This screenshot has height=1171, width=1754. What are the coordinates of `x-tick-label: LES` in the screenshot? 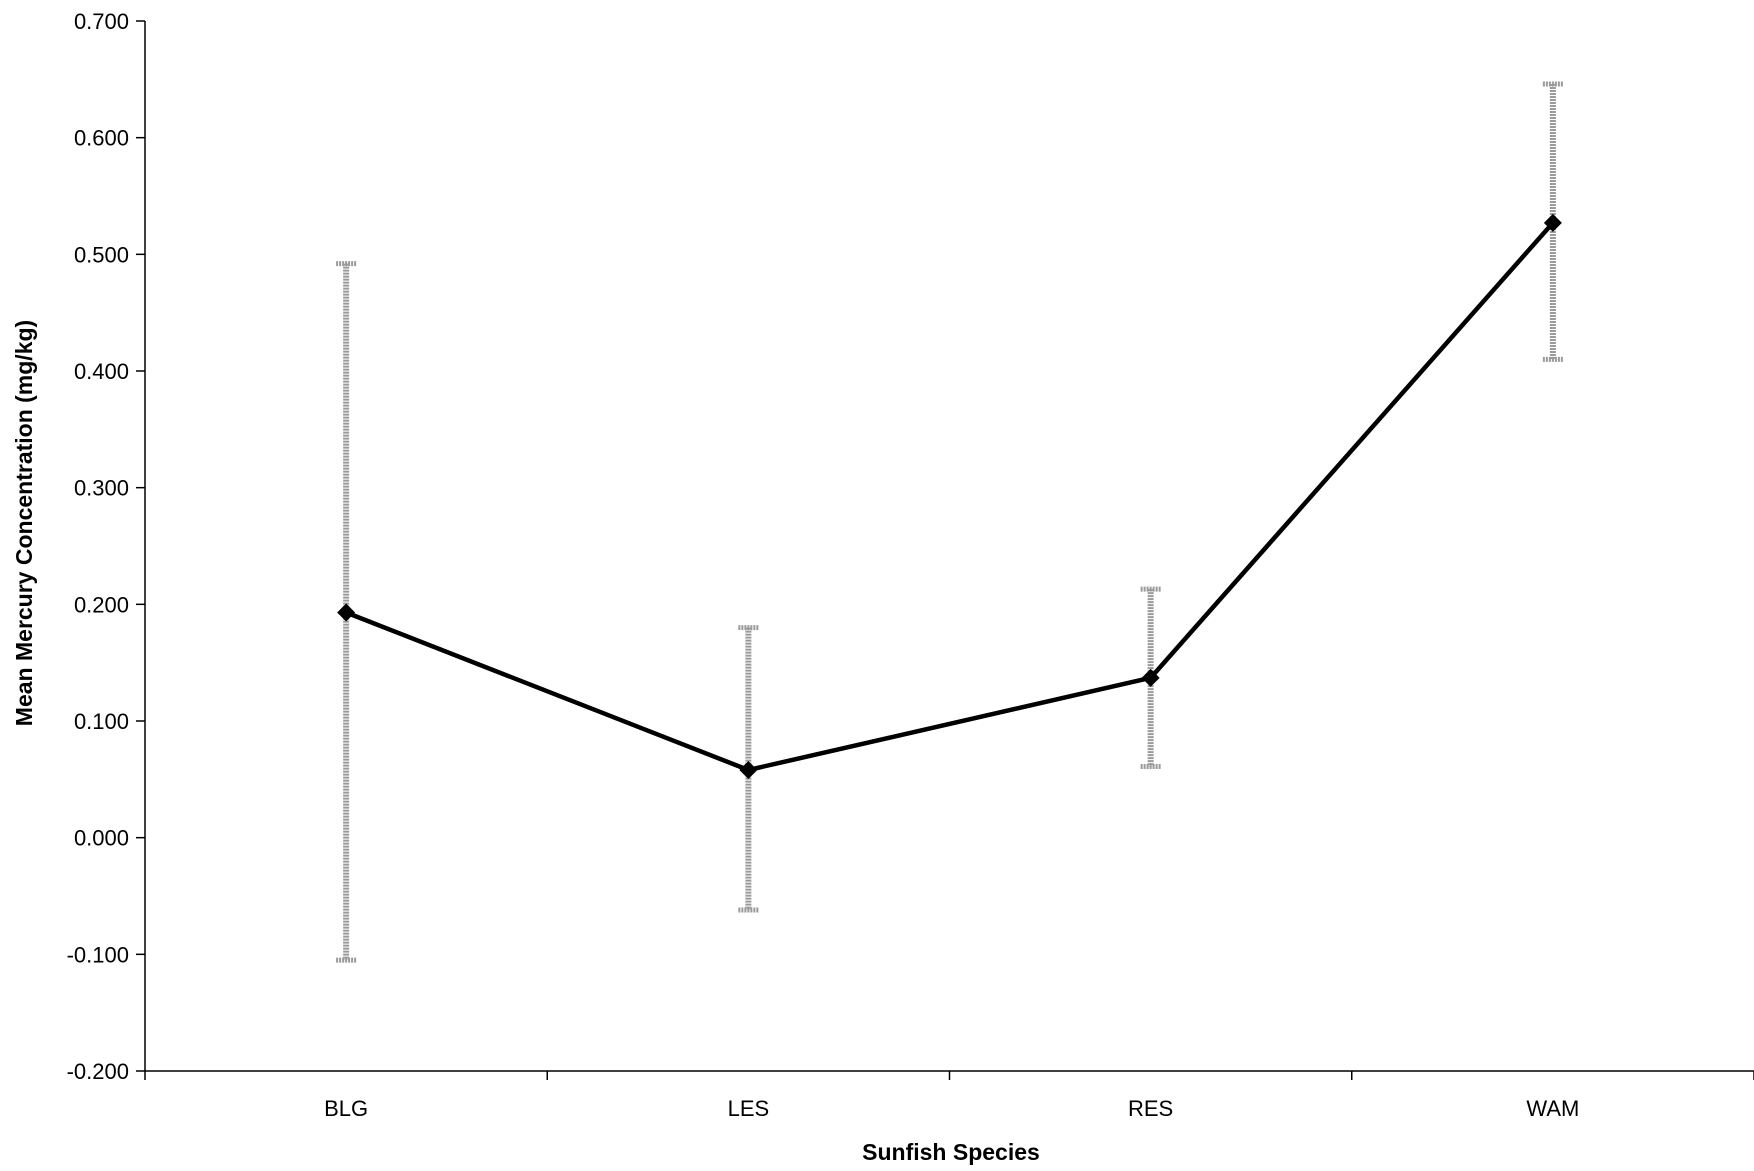 It's located at (749, 1108).